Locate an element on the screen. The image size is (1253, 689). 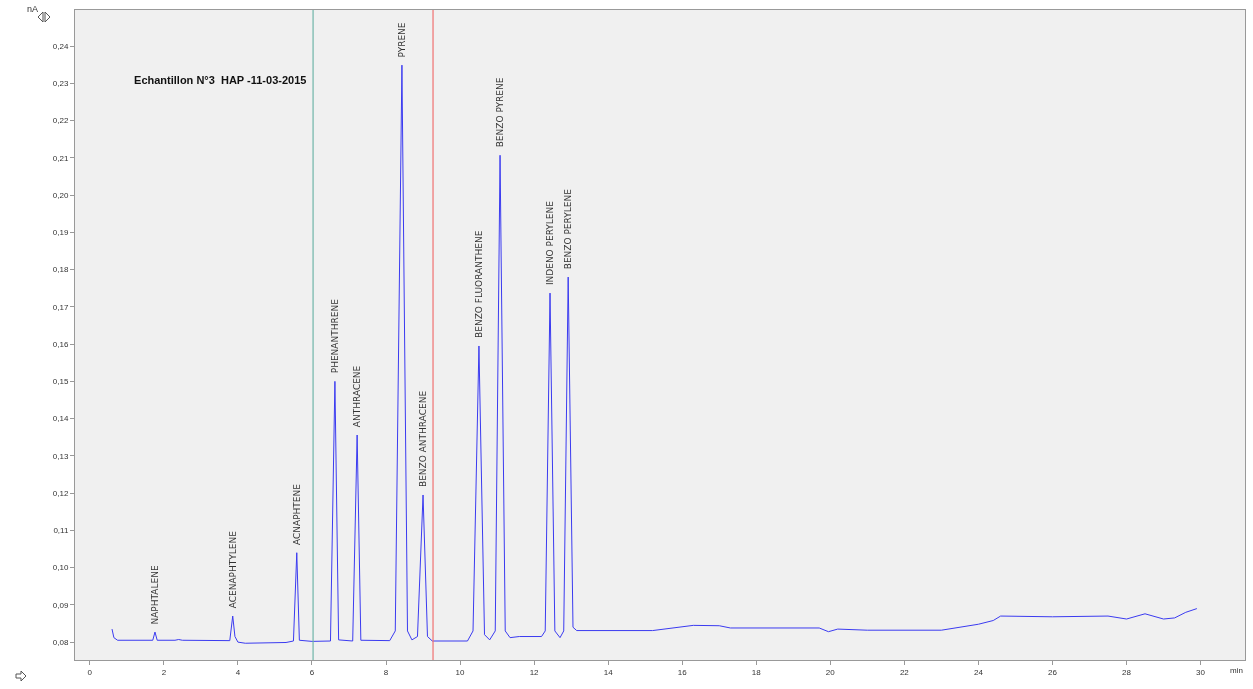
y-tick-label: 0,10 is located at coordinates (60, 568).